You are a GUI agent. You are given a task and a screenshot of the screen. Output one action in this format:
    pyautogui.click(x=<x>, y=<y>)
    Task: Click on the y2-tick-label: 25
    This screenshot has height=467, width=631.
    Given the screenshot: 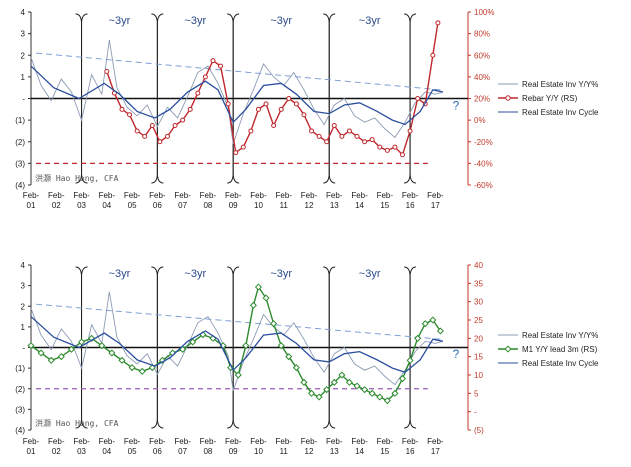 What is the action you would take?
    pyautogui.click(x=478, y=320)
    